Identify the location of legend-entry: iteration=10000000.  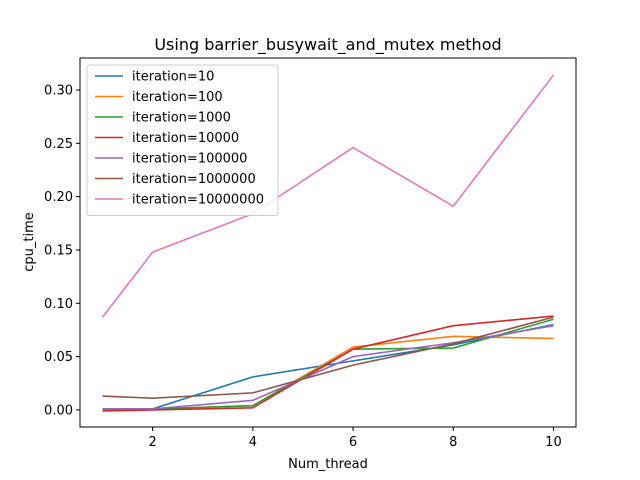
(198, 200).